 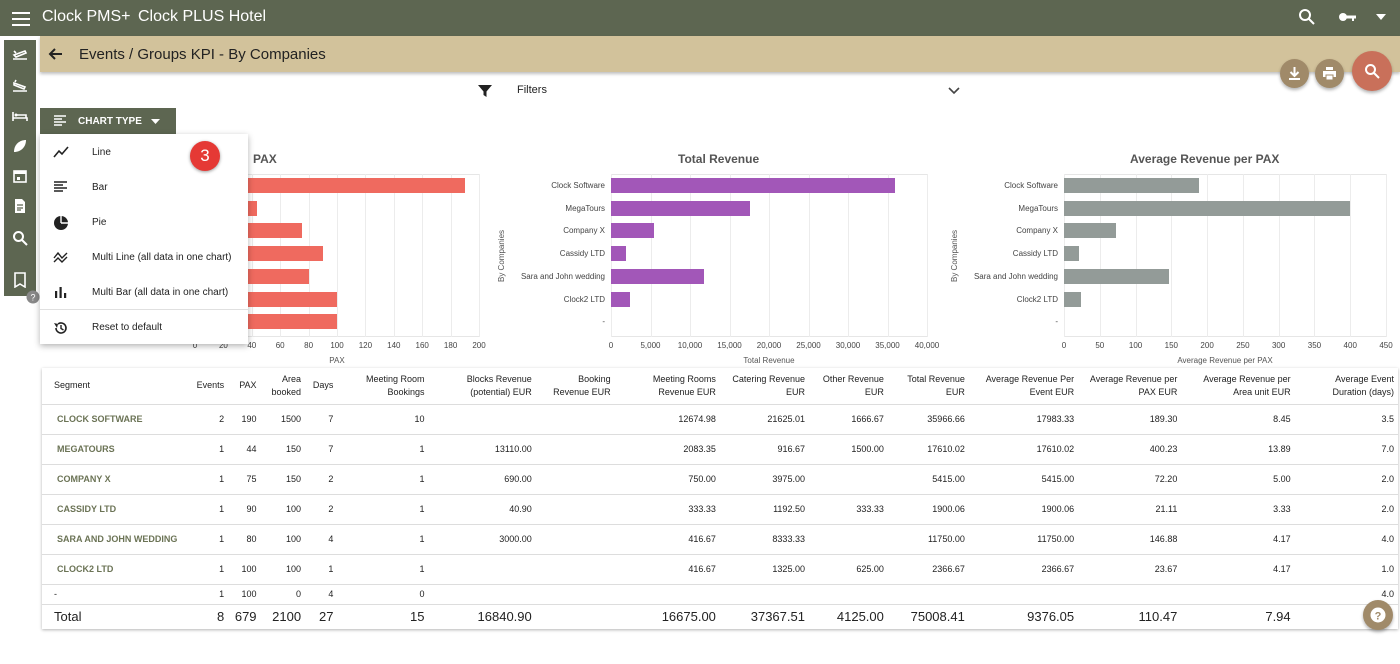 I want to click on key-icon, so click(x=1348, y=17).